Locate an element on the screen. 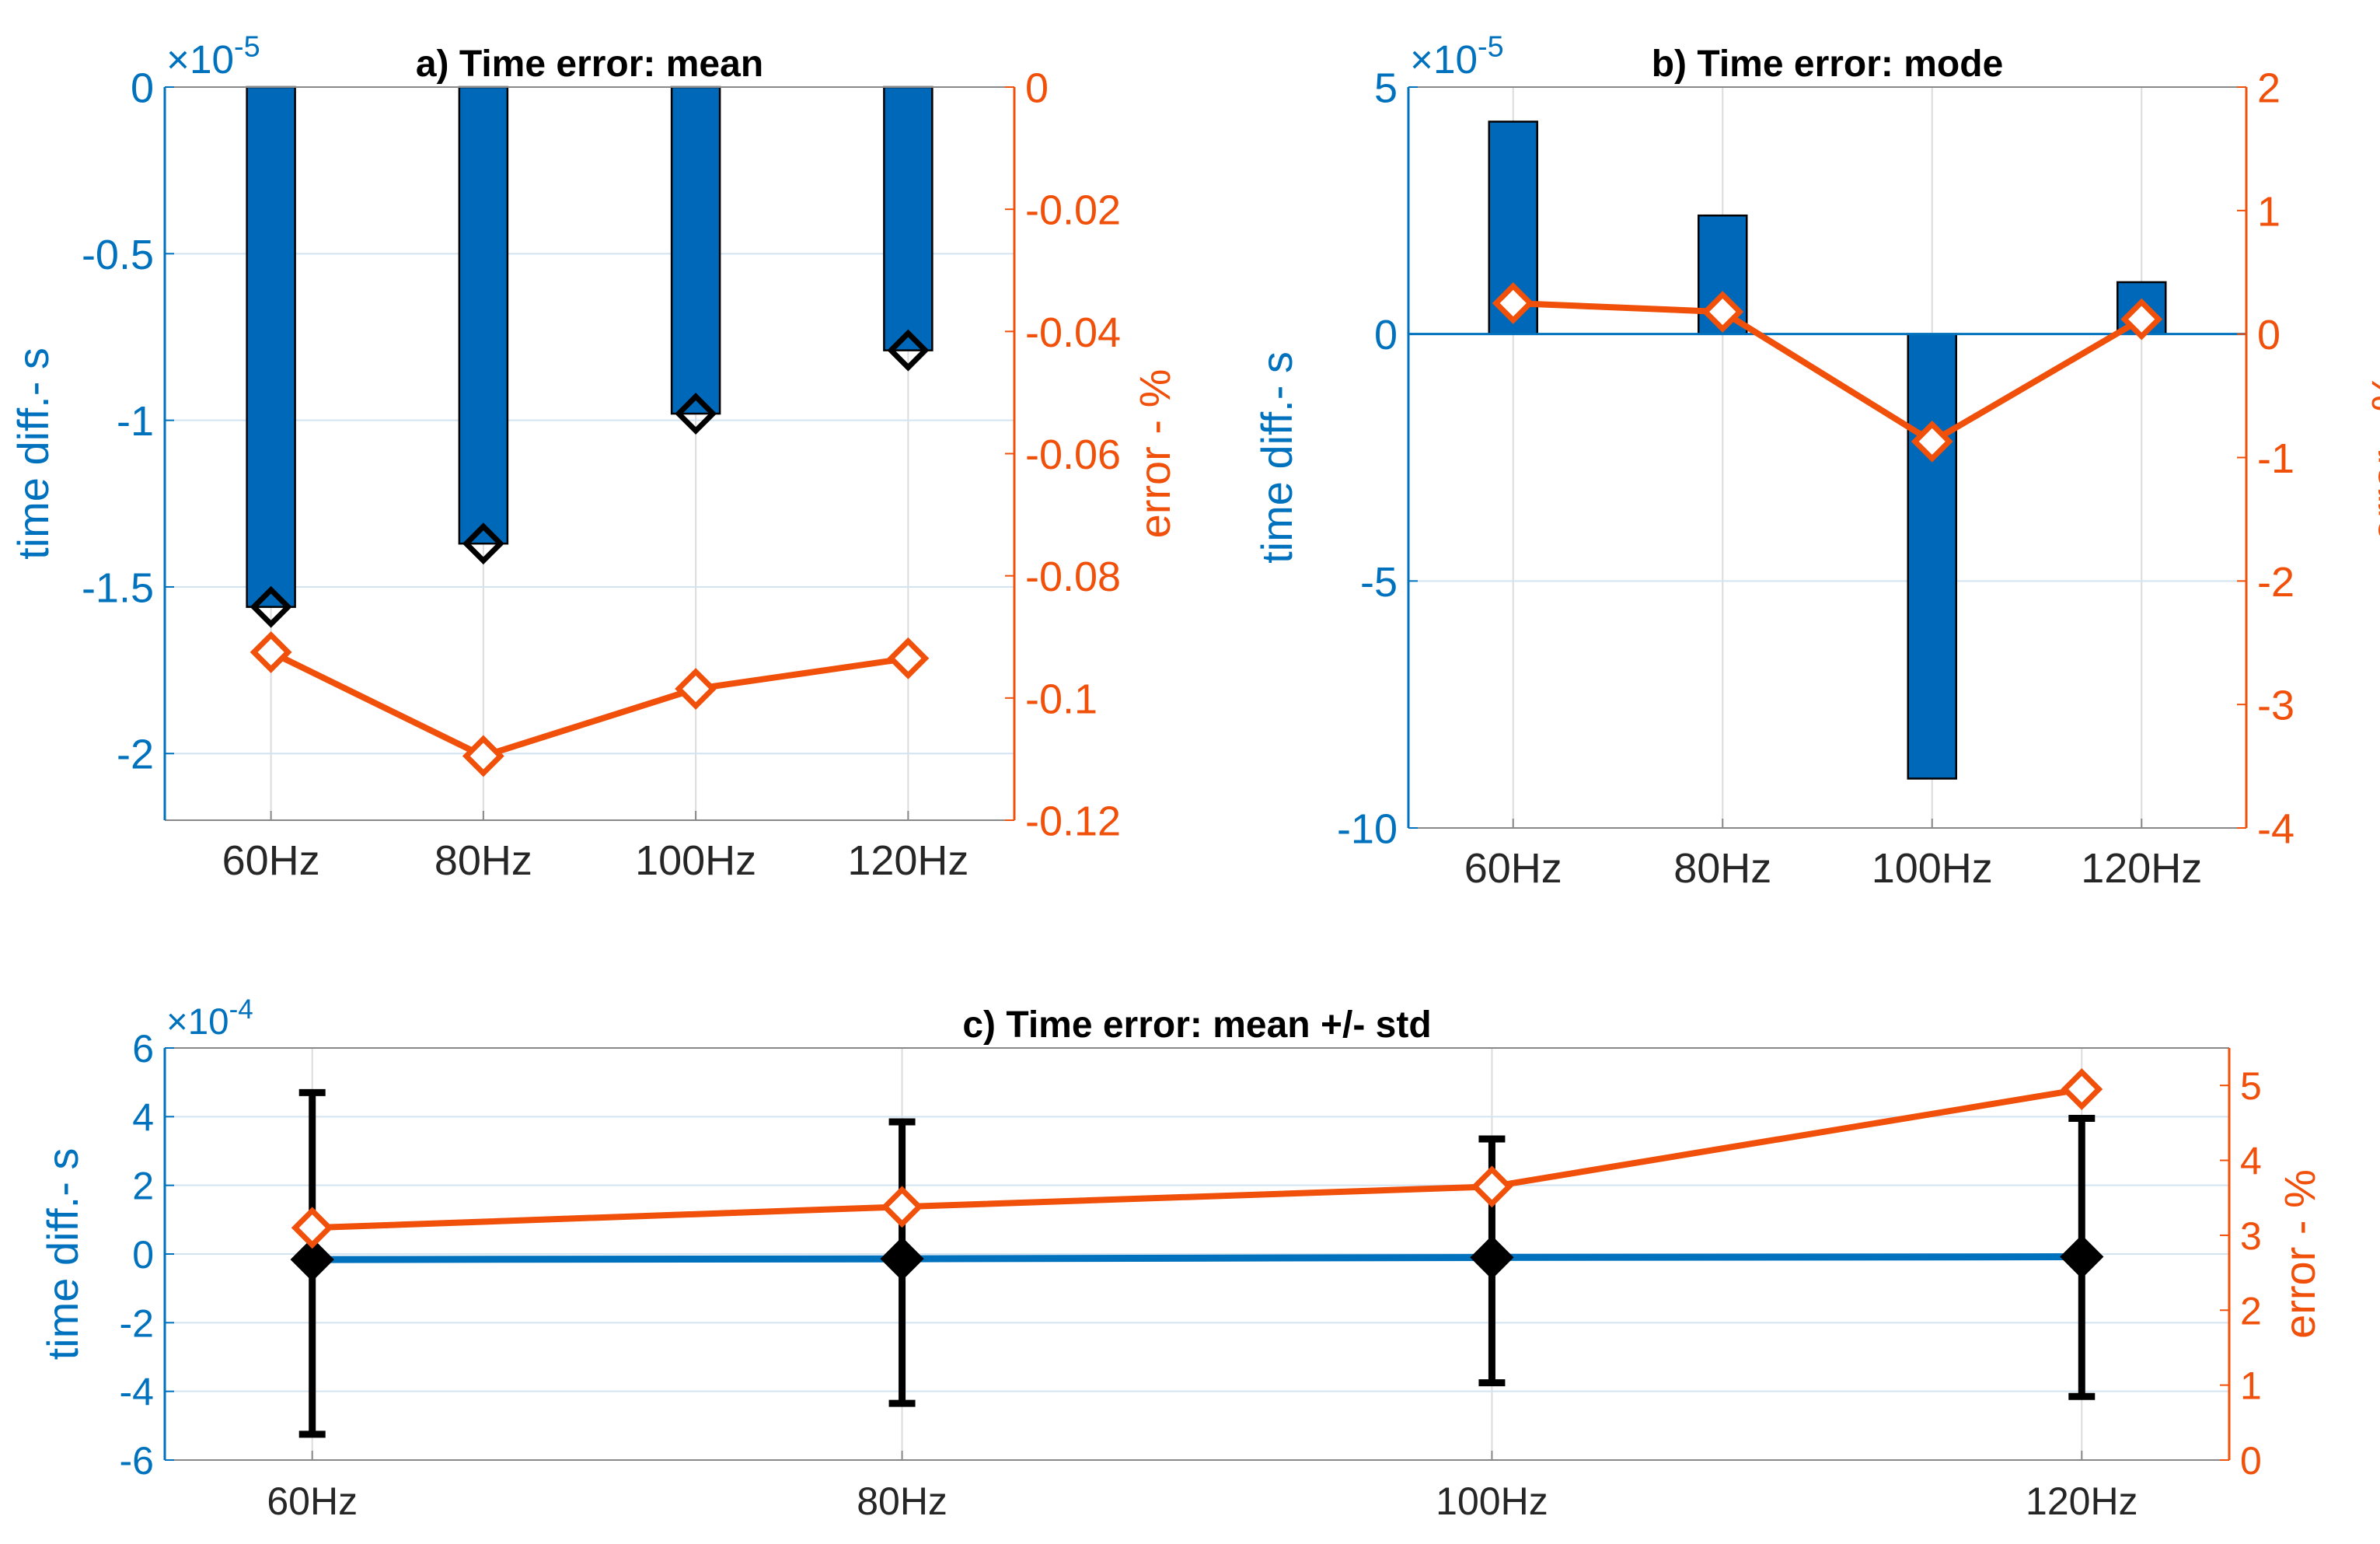  y-tick-label-left: 4 is located at coordinates (143, 1117).